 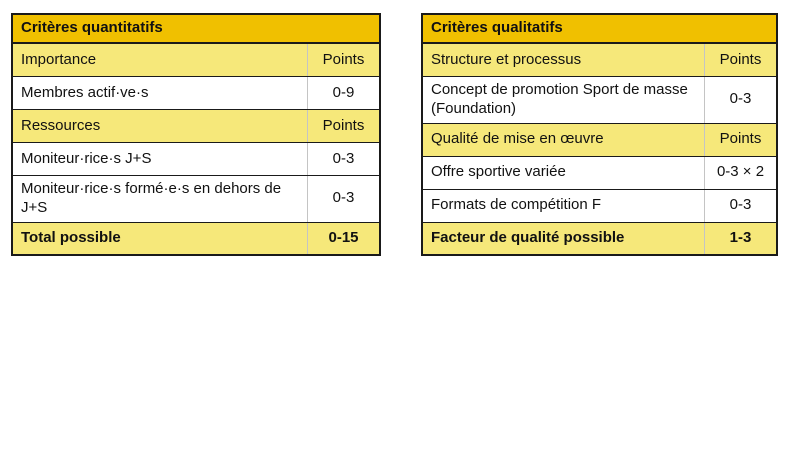 What do you see at coordinates (564, 238) in the screenshot?
I see `row-label: Facteur de qualité possible` at bounding box center [564, 238].